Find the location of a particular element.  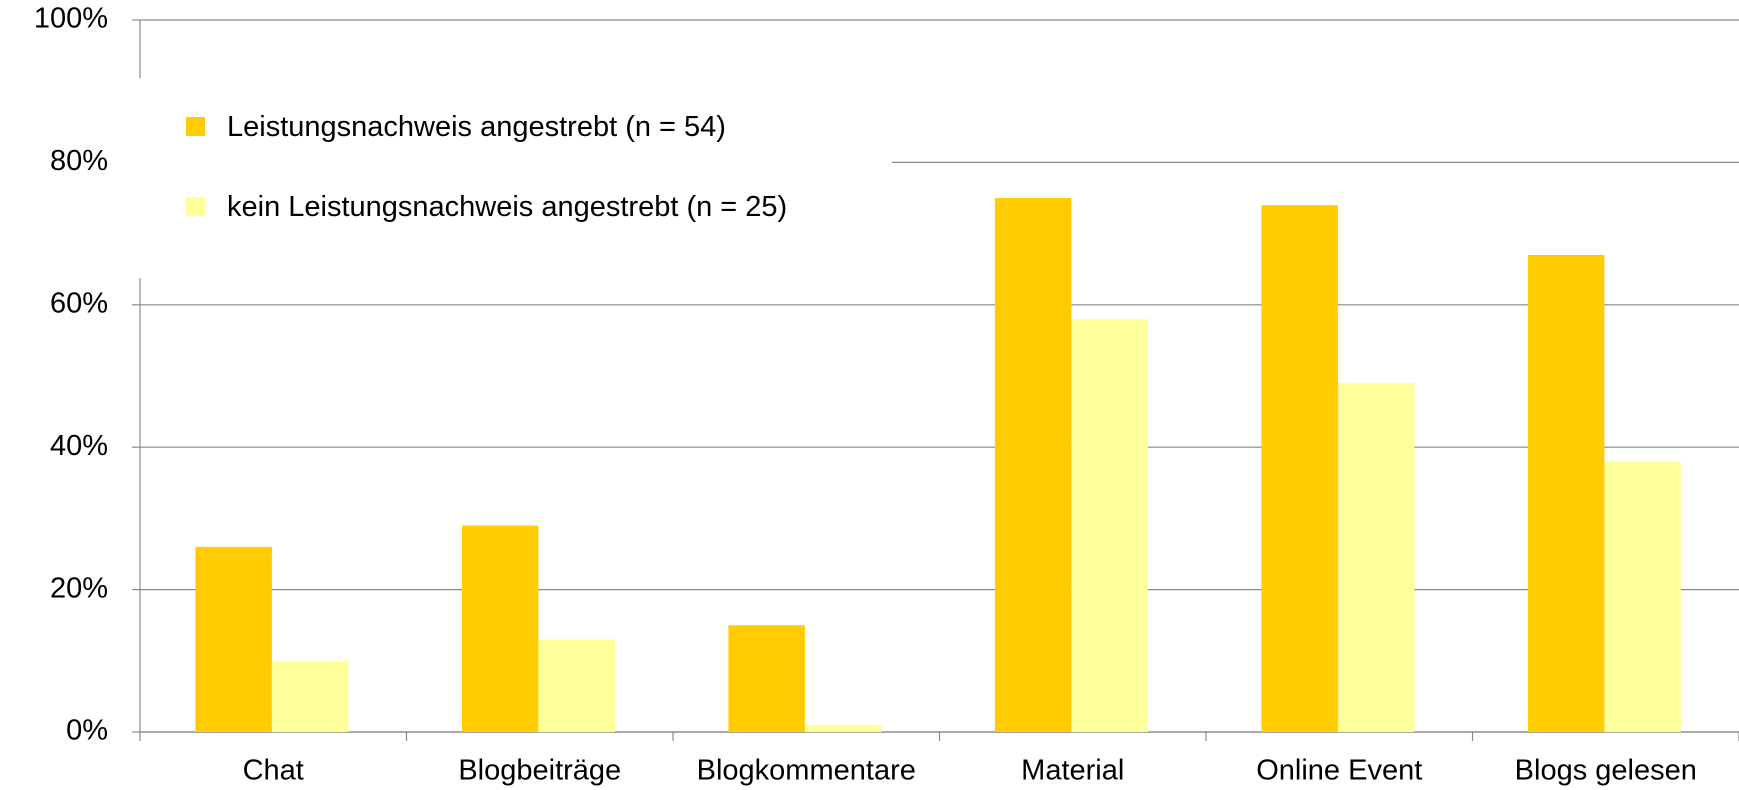

y-tick-label: 60% is located at coordinates (79, 303).